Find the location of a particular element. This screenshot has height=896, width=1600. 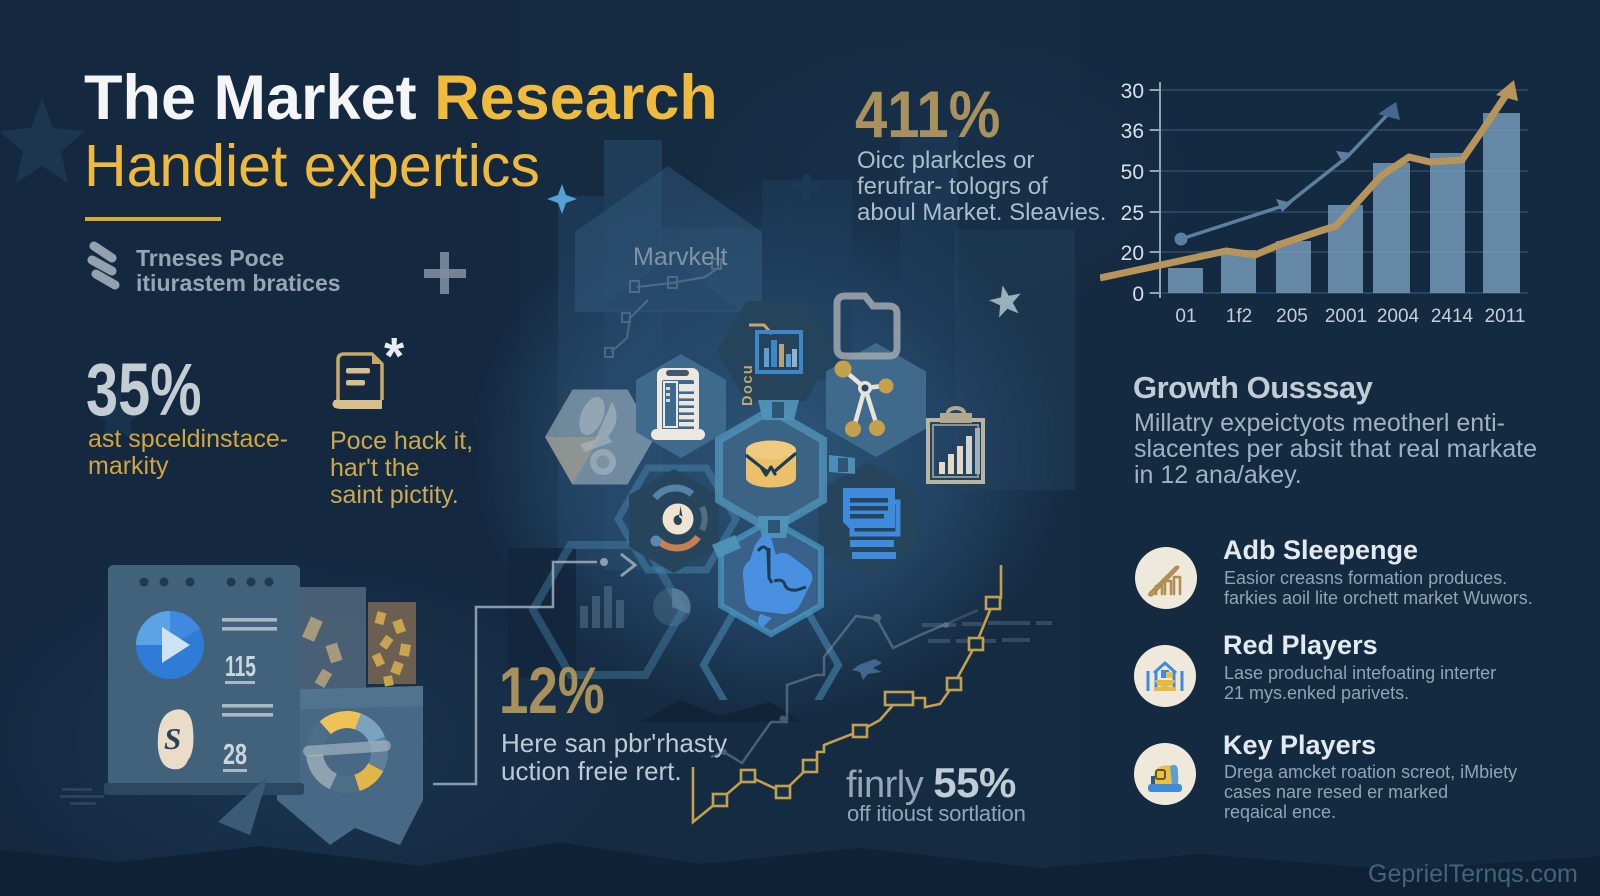

svg-text: 205 is located at coordinates (1292, 316).